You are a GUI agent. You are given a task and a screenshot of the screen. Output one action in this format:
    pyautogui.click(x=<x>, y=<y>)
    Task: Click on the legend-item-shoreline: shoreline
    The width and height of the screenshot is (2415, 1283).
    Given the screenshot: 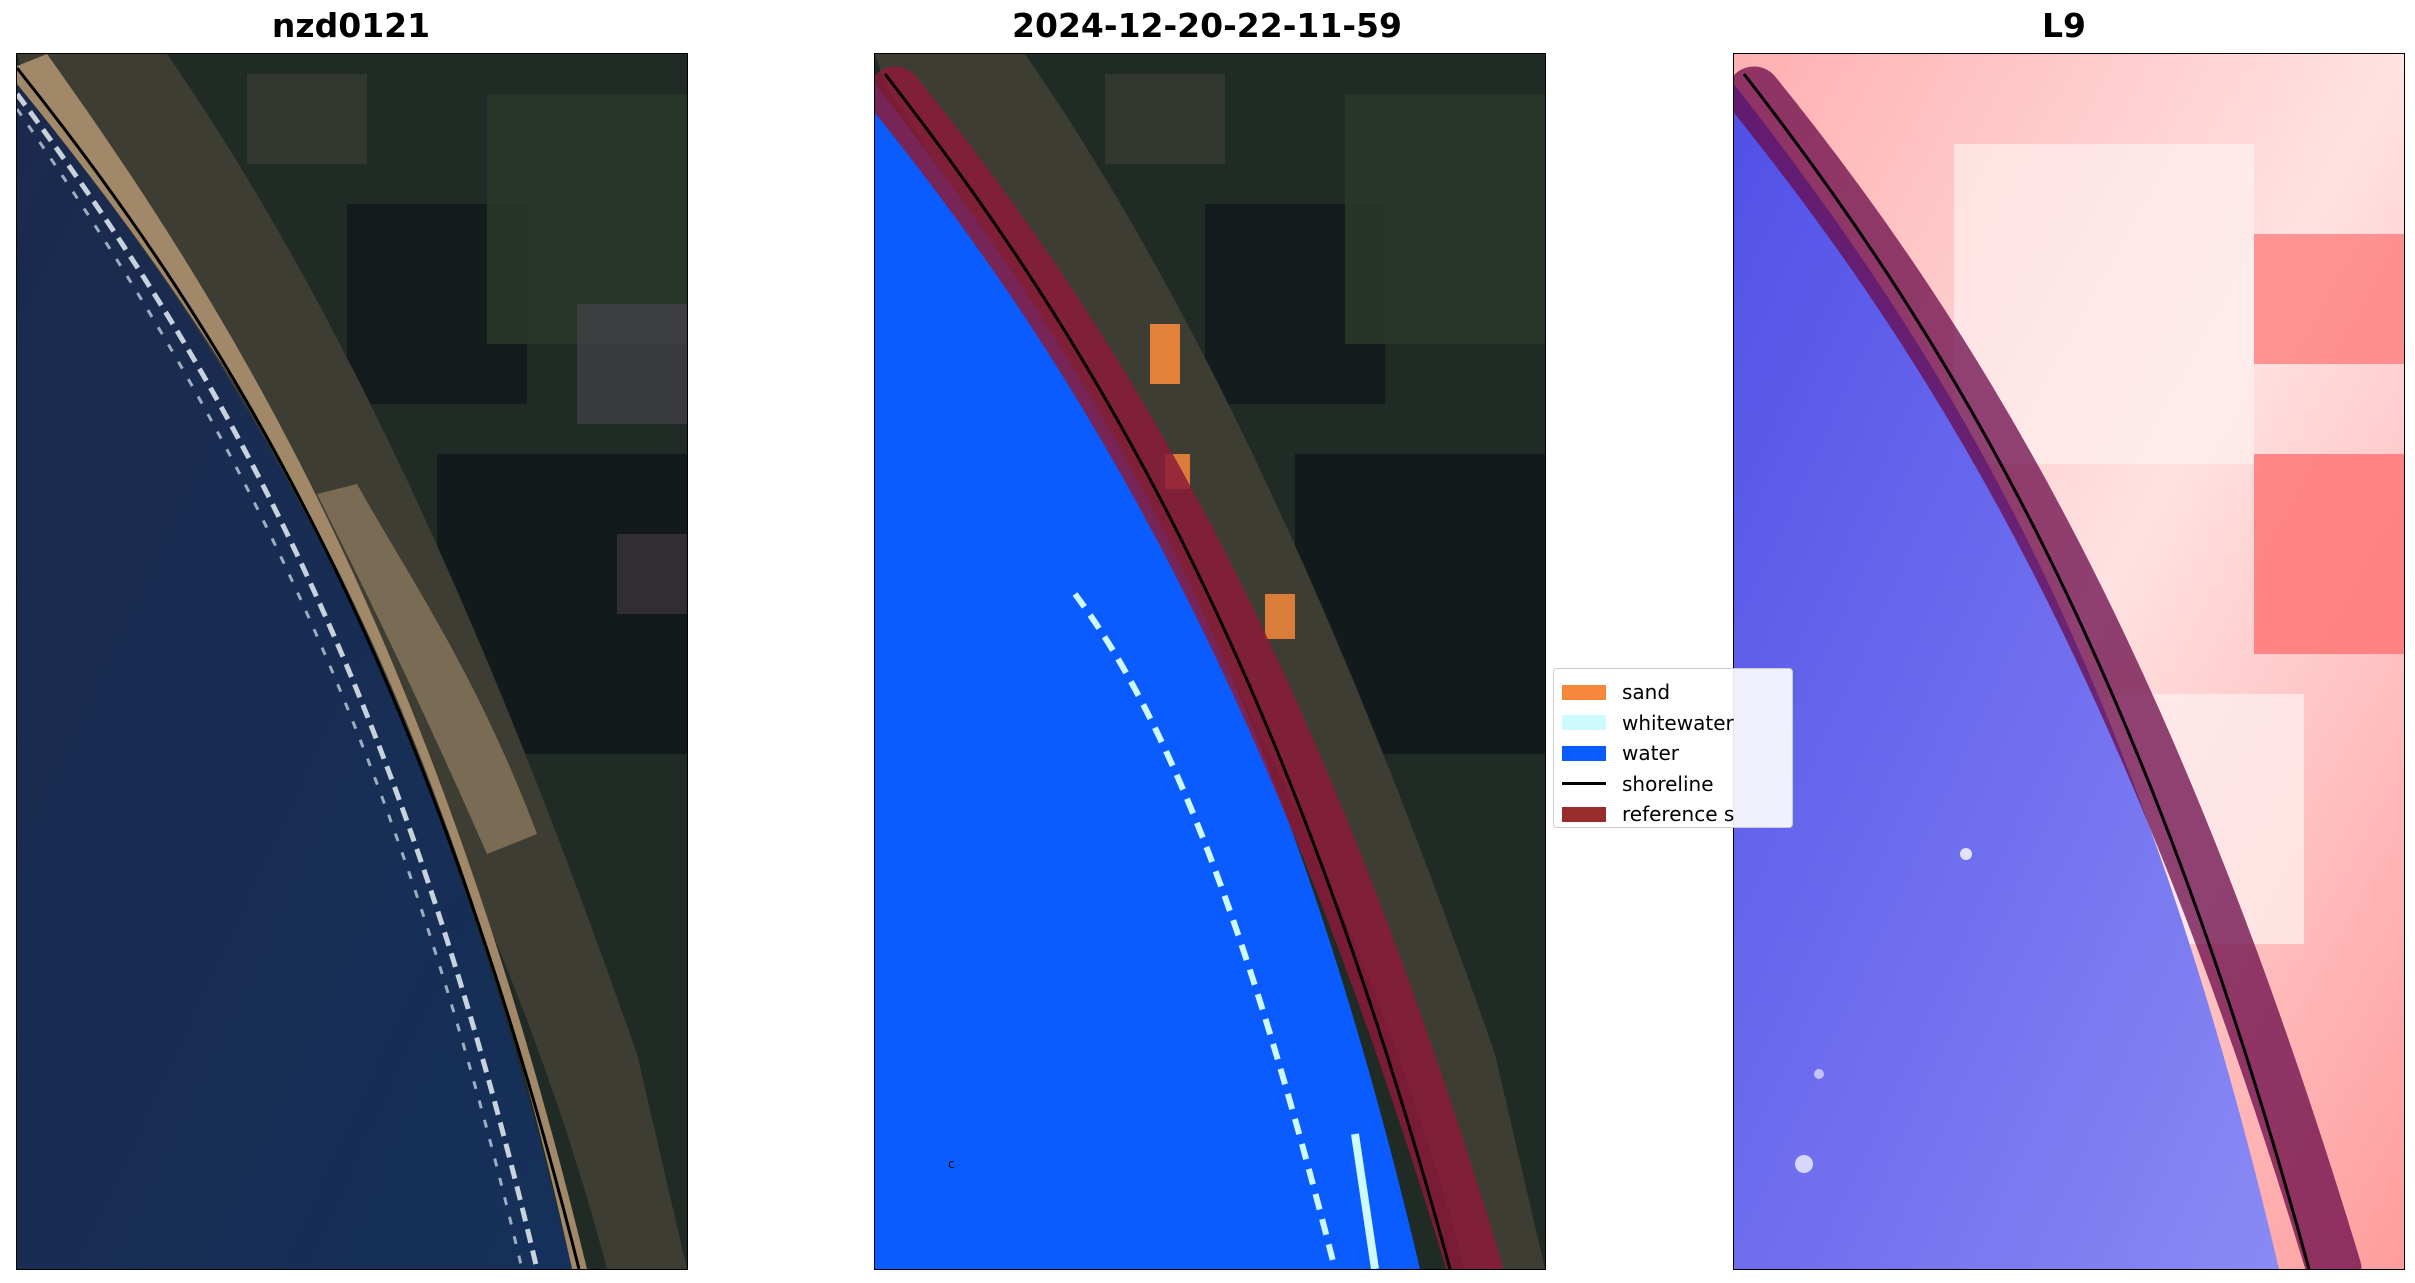 What is the action you would take?
    pyautogui.click(x=1677, y=784)
    